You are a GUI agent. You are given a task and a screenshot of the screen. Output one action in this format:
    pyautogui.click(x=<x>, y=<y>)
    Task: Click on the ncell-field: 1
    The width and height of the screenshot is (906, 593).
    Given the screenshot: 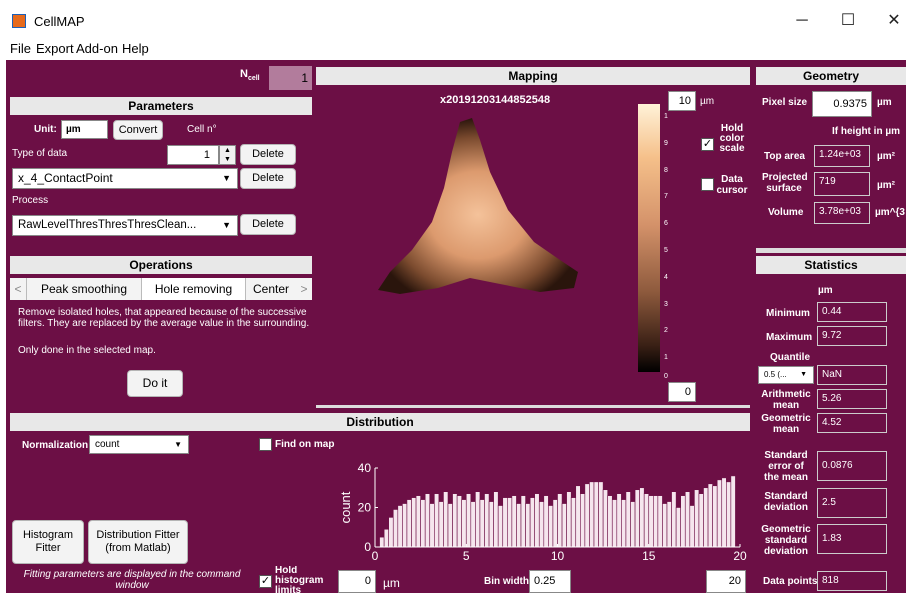 What is the action you would take?
    pyautogui.click(x=290, y=78)
    